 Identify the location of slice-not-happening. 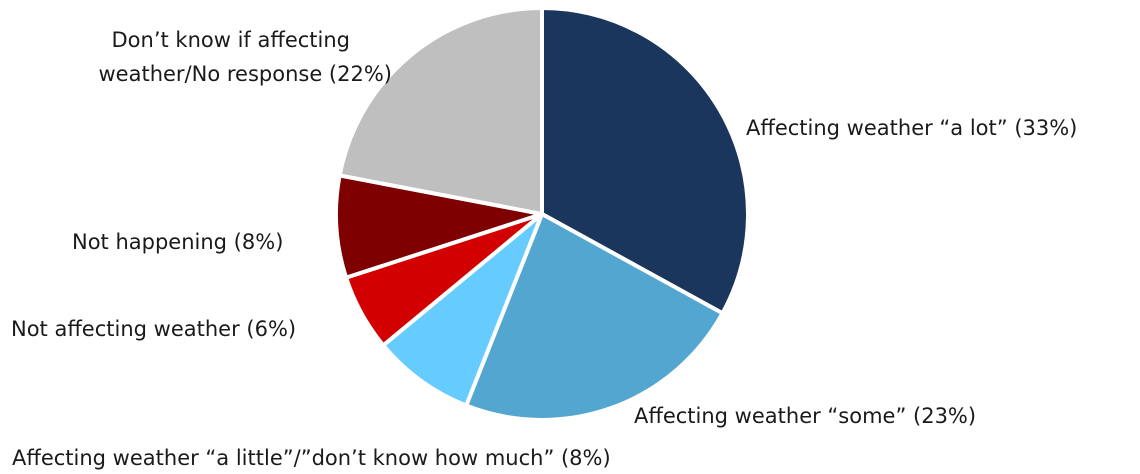
(439, 226).